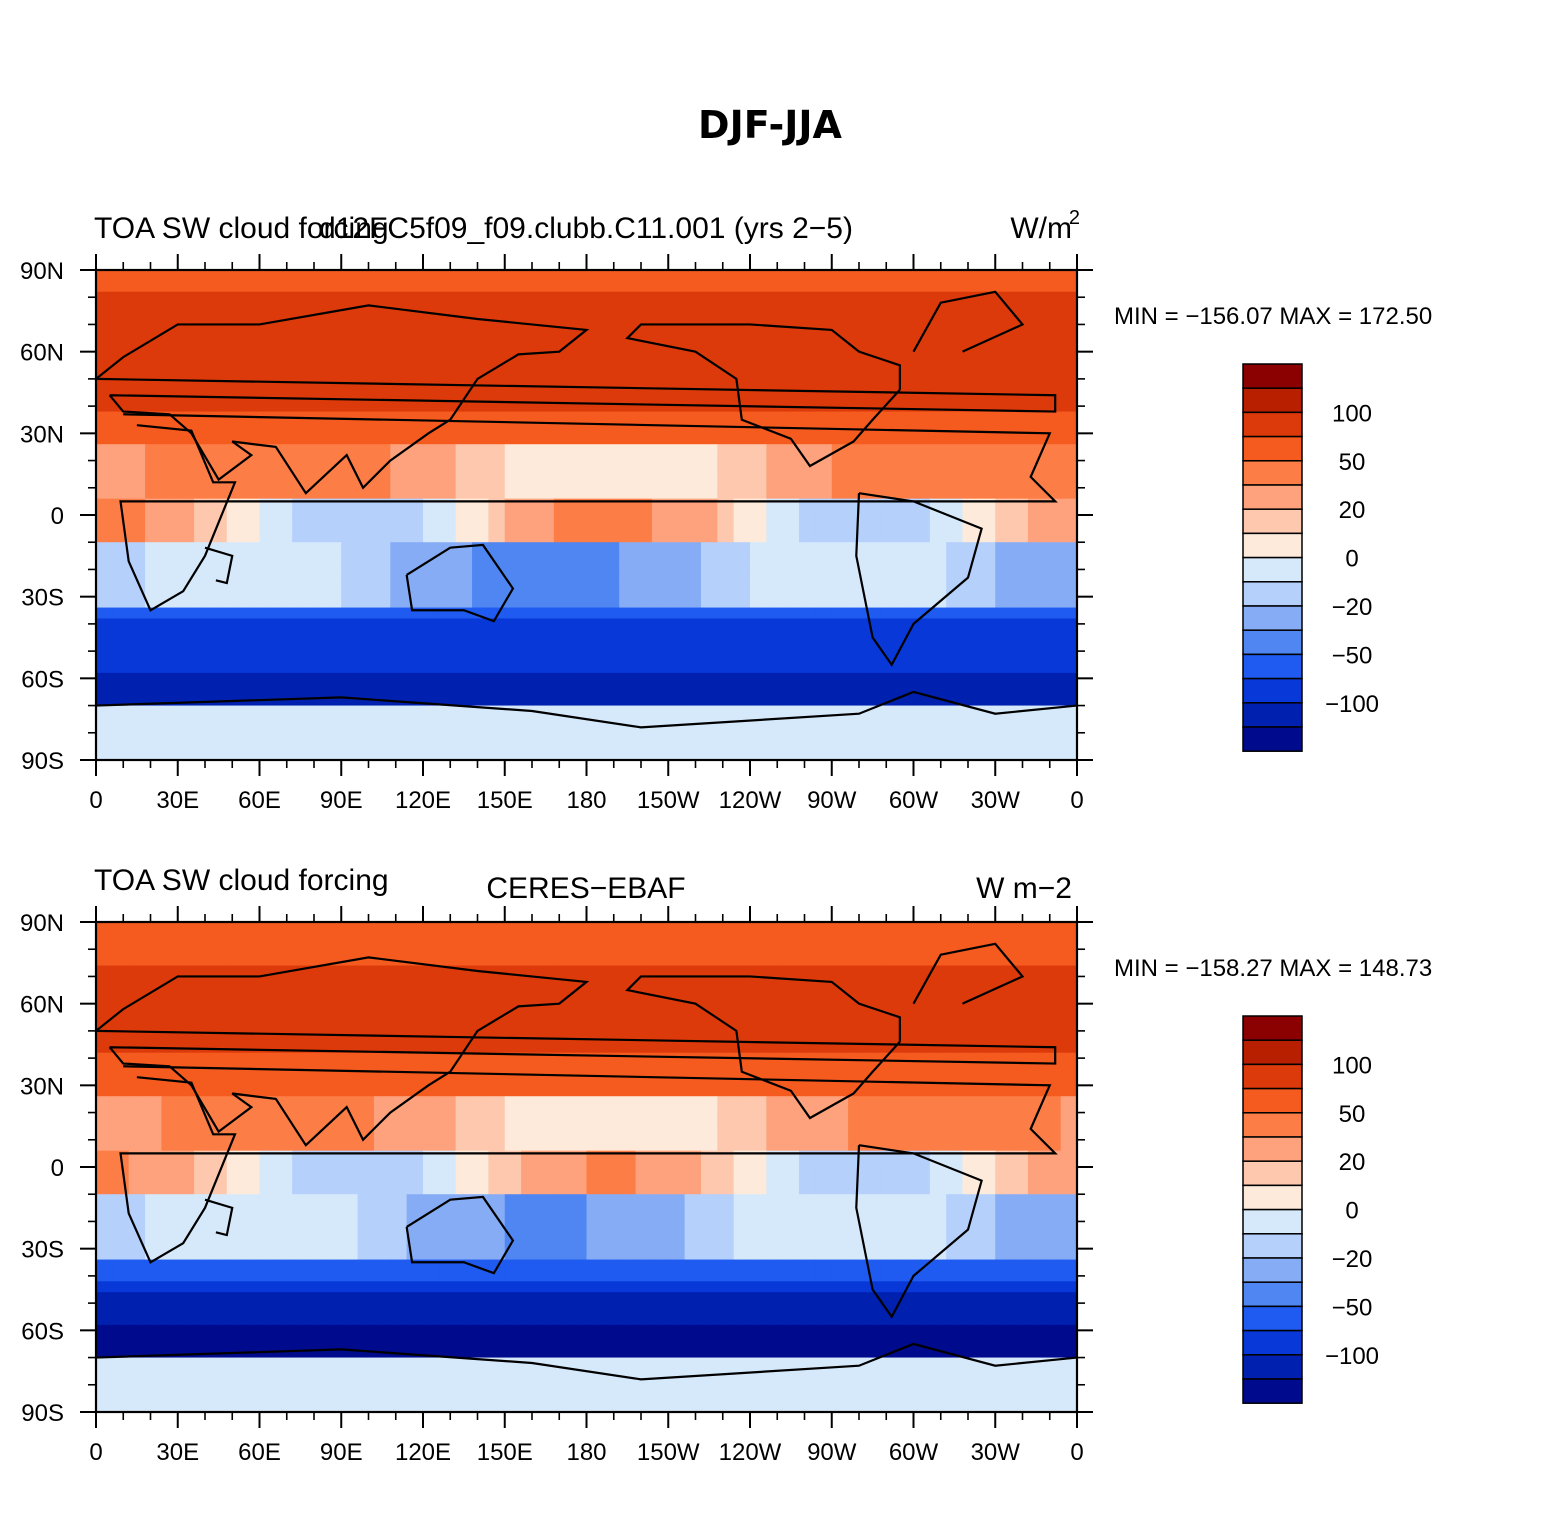 This screenshot has height=1538, width=1541. What do you see at coordinates (259, 1452) in the screenshot?
I see `lon-tick-label: 60E` at bounding box center [259, 1452].